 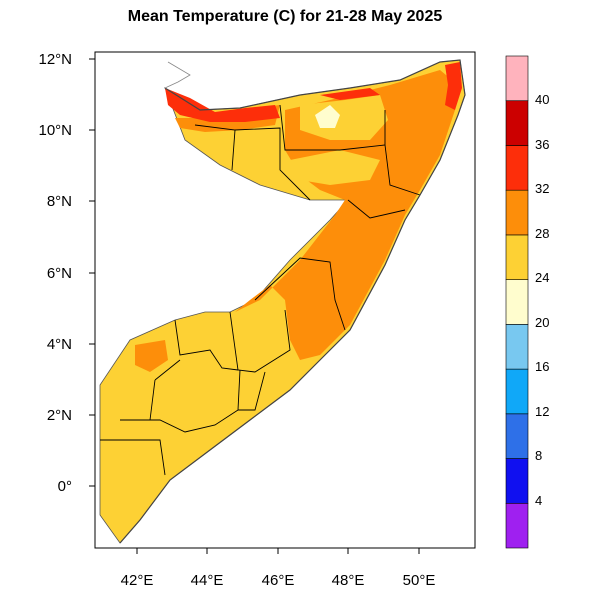 I want to click on colorbar-labels: 40 36 32 28 24 20 16 12 8 4, so click(x=542, y=300).